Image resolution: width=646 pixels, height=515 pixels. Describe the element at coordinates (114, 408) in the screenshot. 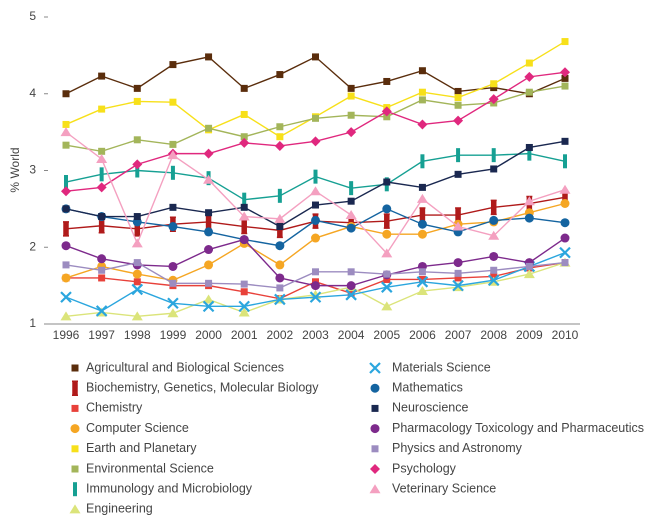

I see `legend-label: Chemistry` at that location.